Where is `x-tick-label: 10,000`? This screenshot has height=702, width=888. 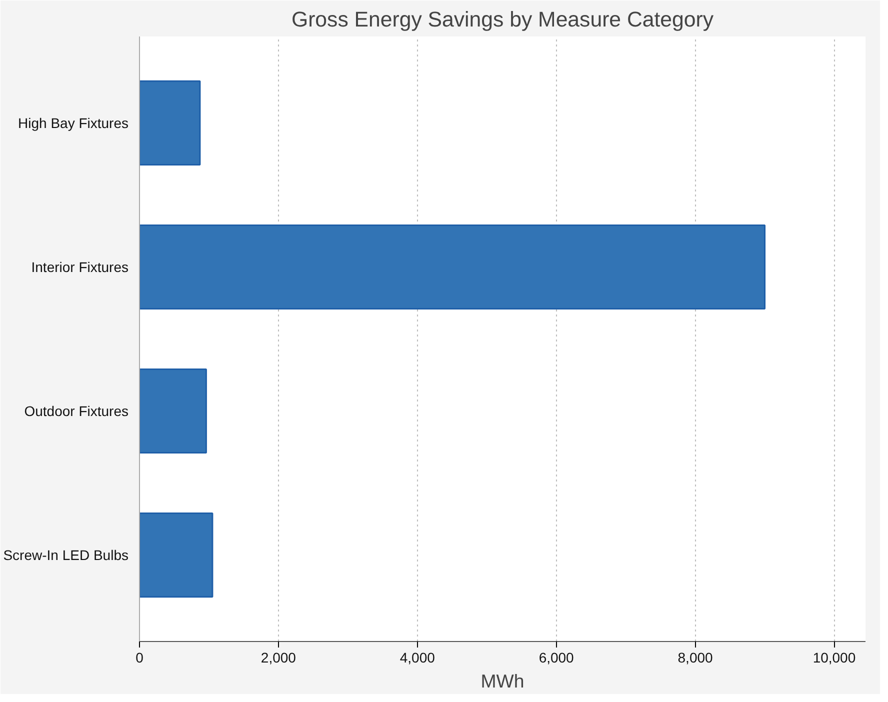
x-tick-label: 10,000 is located at coordinates (834, 658).